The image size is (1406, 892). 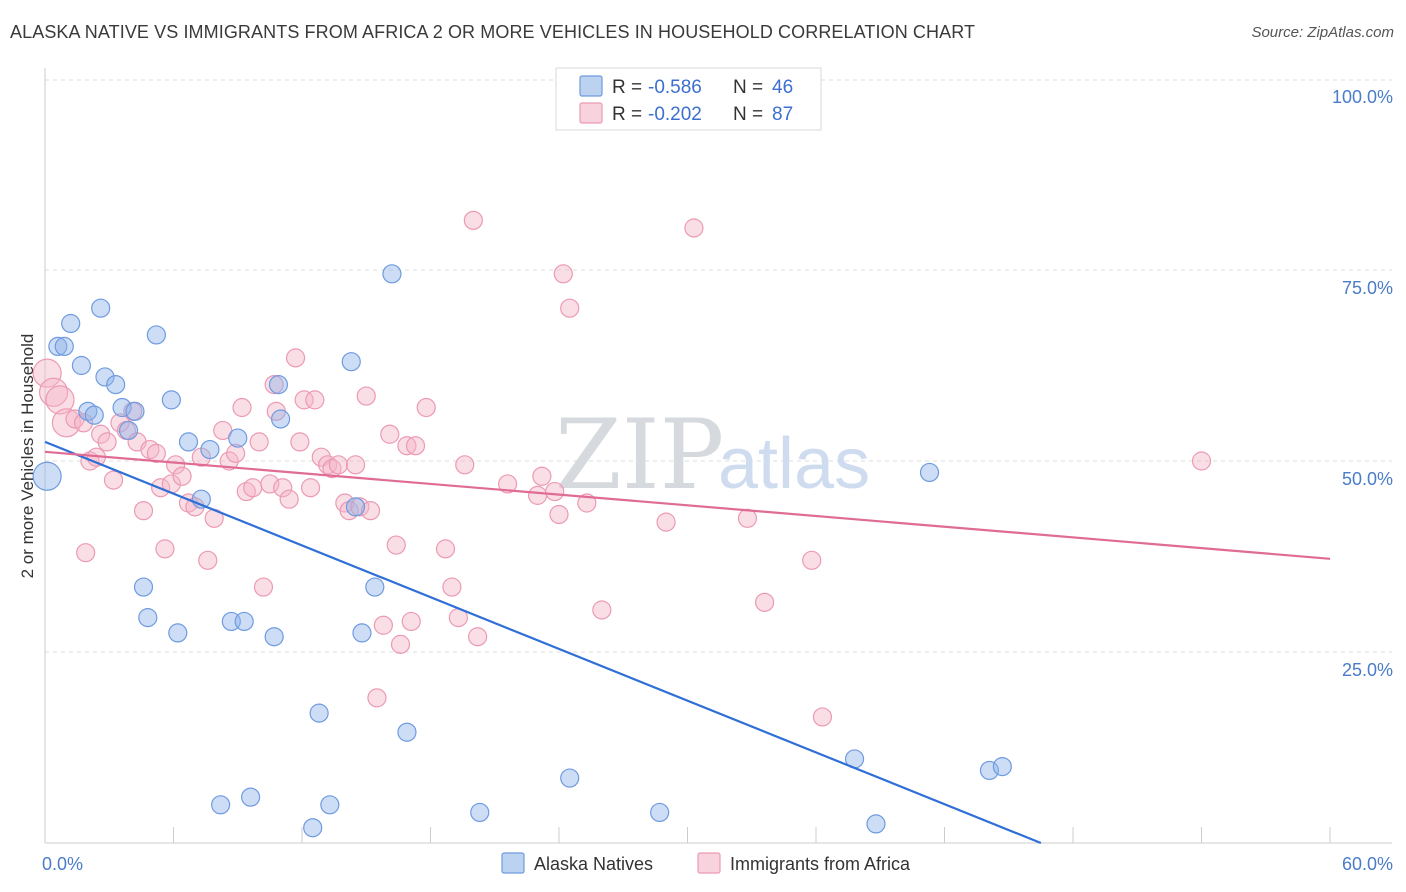 I want to click on bottom-legend-swatch-alaska-natives, so click(x=513, y=863).